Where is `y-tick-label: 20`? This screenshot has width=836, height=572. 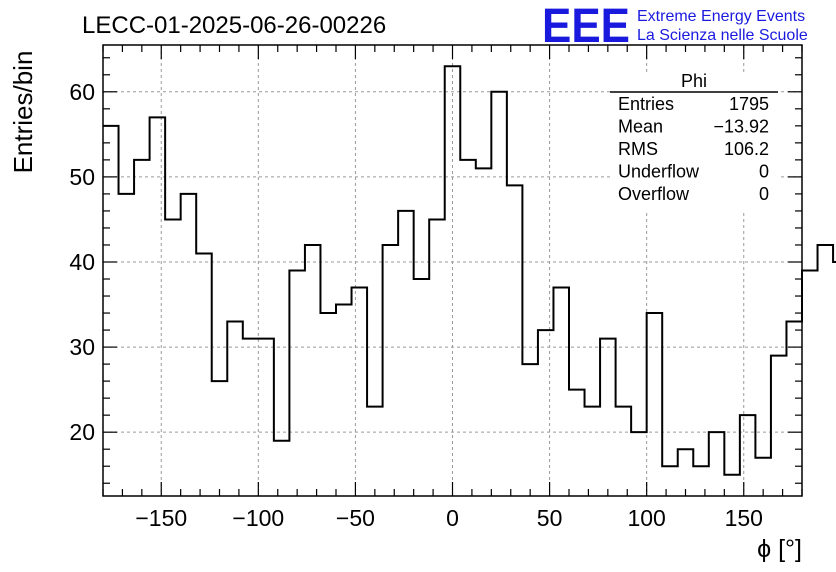
y-tick-label: 20 is located at coordinates (82, 432).